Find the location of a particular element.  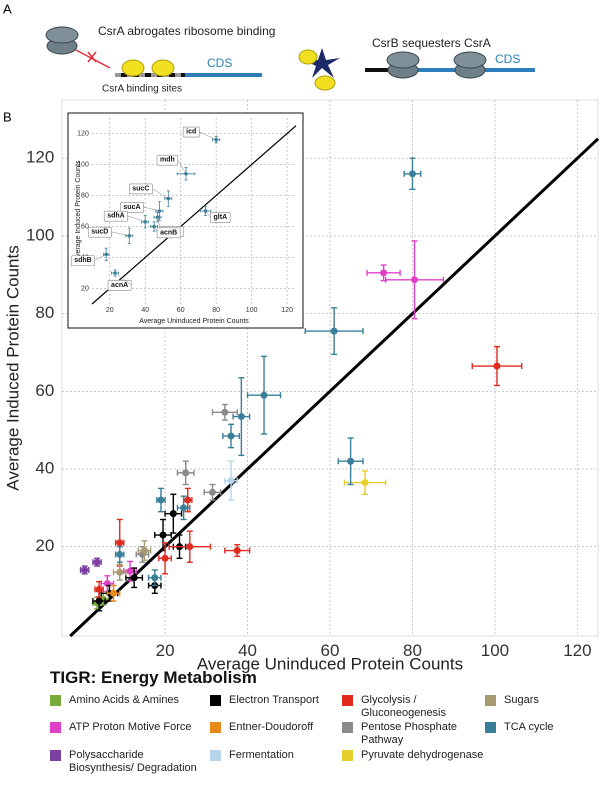

legend-label: Pyruvate dehydrogenase is located at coordinates (422, 755).